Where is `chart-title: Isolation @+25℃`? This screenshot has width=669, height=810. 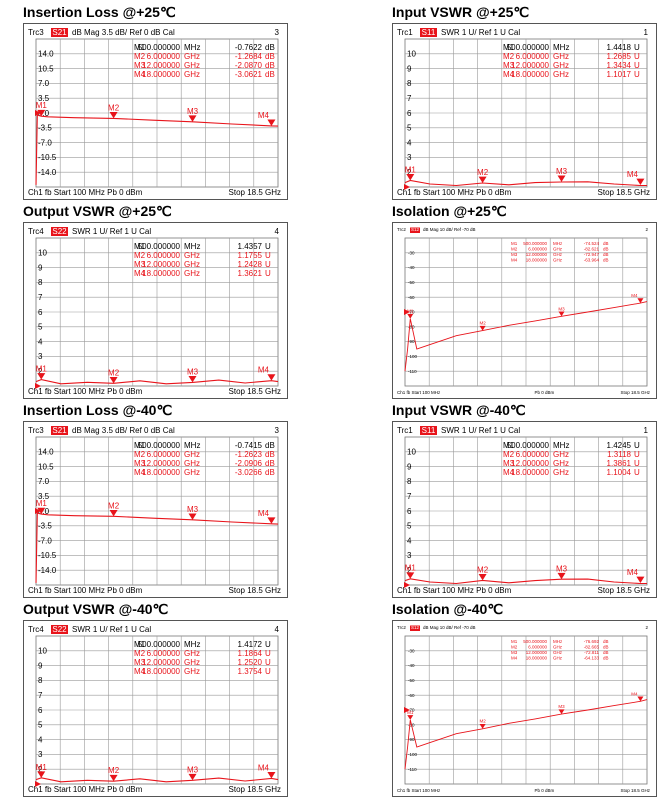 chart-title: Isolation @+25℃ is located at coordinates (449, 211).